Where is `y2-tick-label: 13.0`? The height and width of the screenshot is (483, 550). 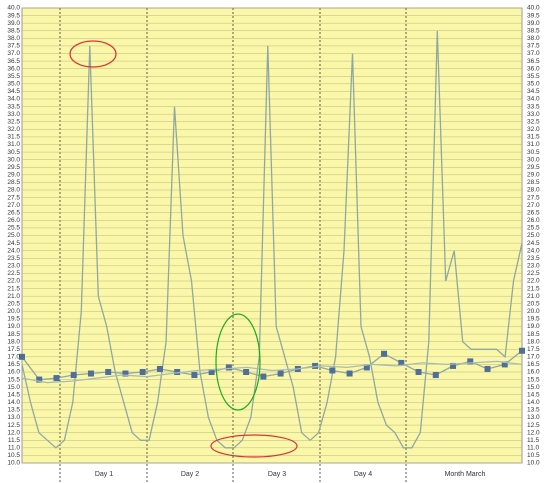 y2-tick-label: 13.0 is located at coordinates (533, 417).